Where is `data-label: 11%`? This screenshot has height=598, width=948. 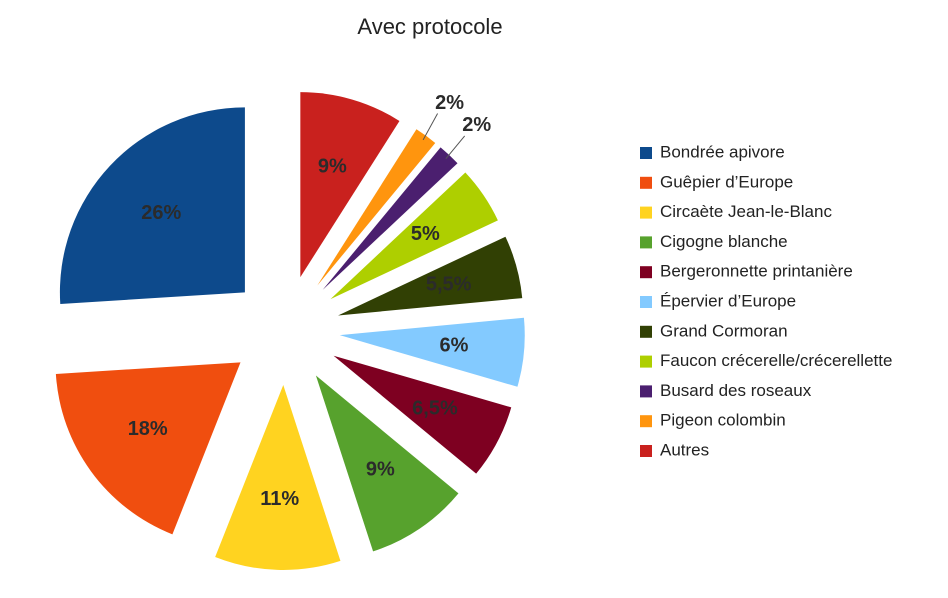
data-label: 11% is located at coordinates (279, 499).